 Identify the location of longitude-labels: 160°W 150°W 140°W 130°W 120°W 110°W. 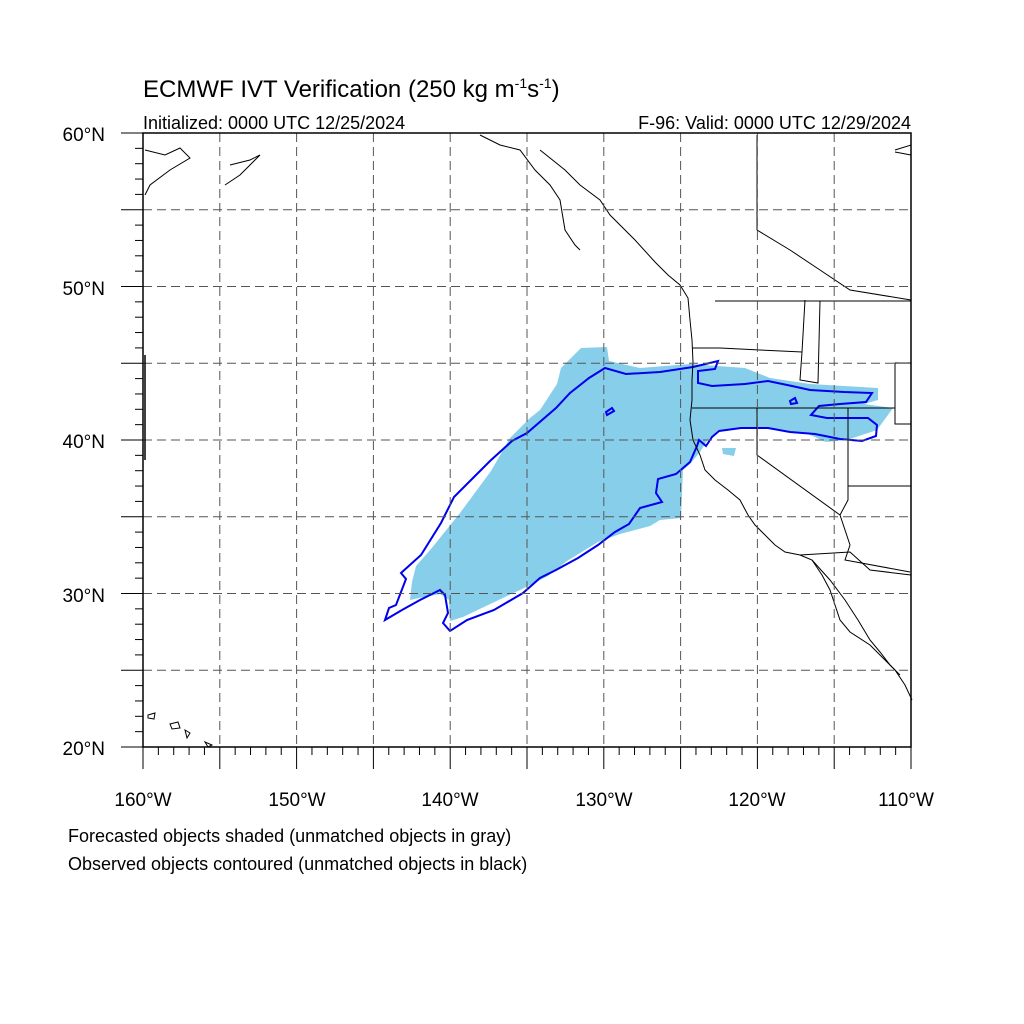
(524, 800).